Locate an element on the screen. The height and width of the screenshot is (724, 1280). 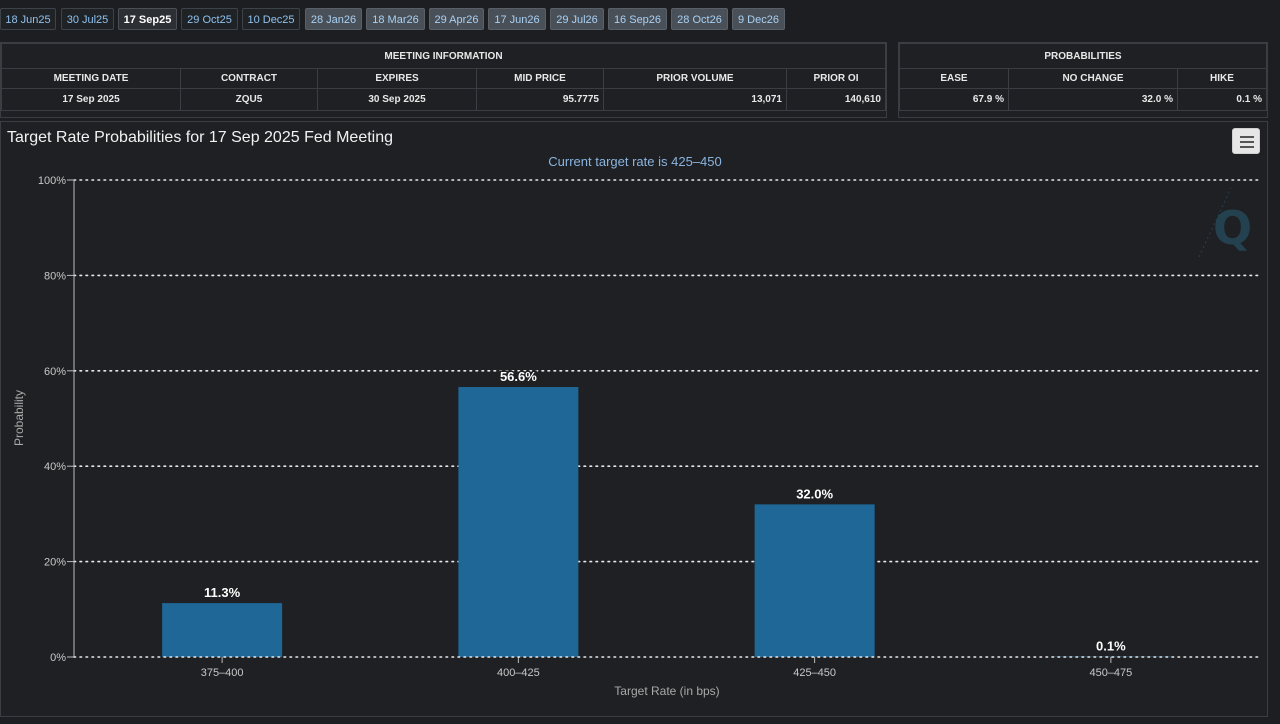
mid-price-value: 95.7775 is located at coordinates (540, 99).